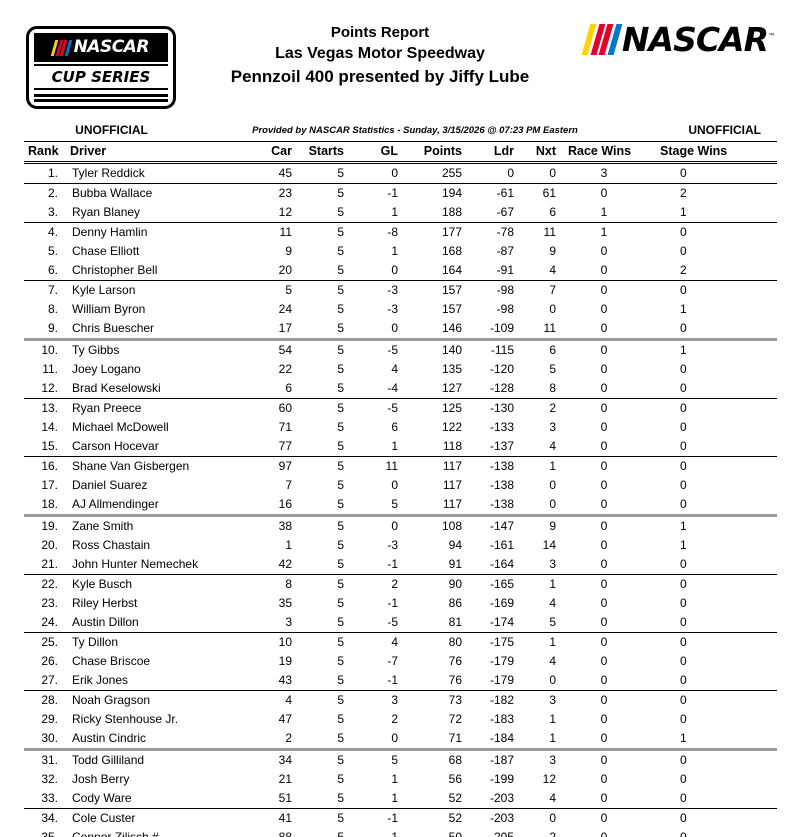 The width and height of the screenshot is (785, 837). Describe the element at coordinates (394, 760) in the screenshot. I see `driver-gl: 5` at that location.